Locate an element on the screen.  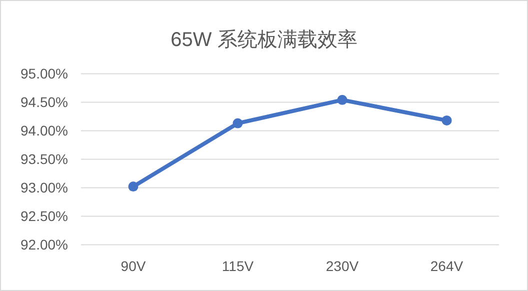
y-tick-label: 92.00% is located at coordinates (44, 244).